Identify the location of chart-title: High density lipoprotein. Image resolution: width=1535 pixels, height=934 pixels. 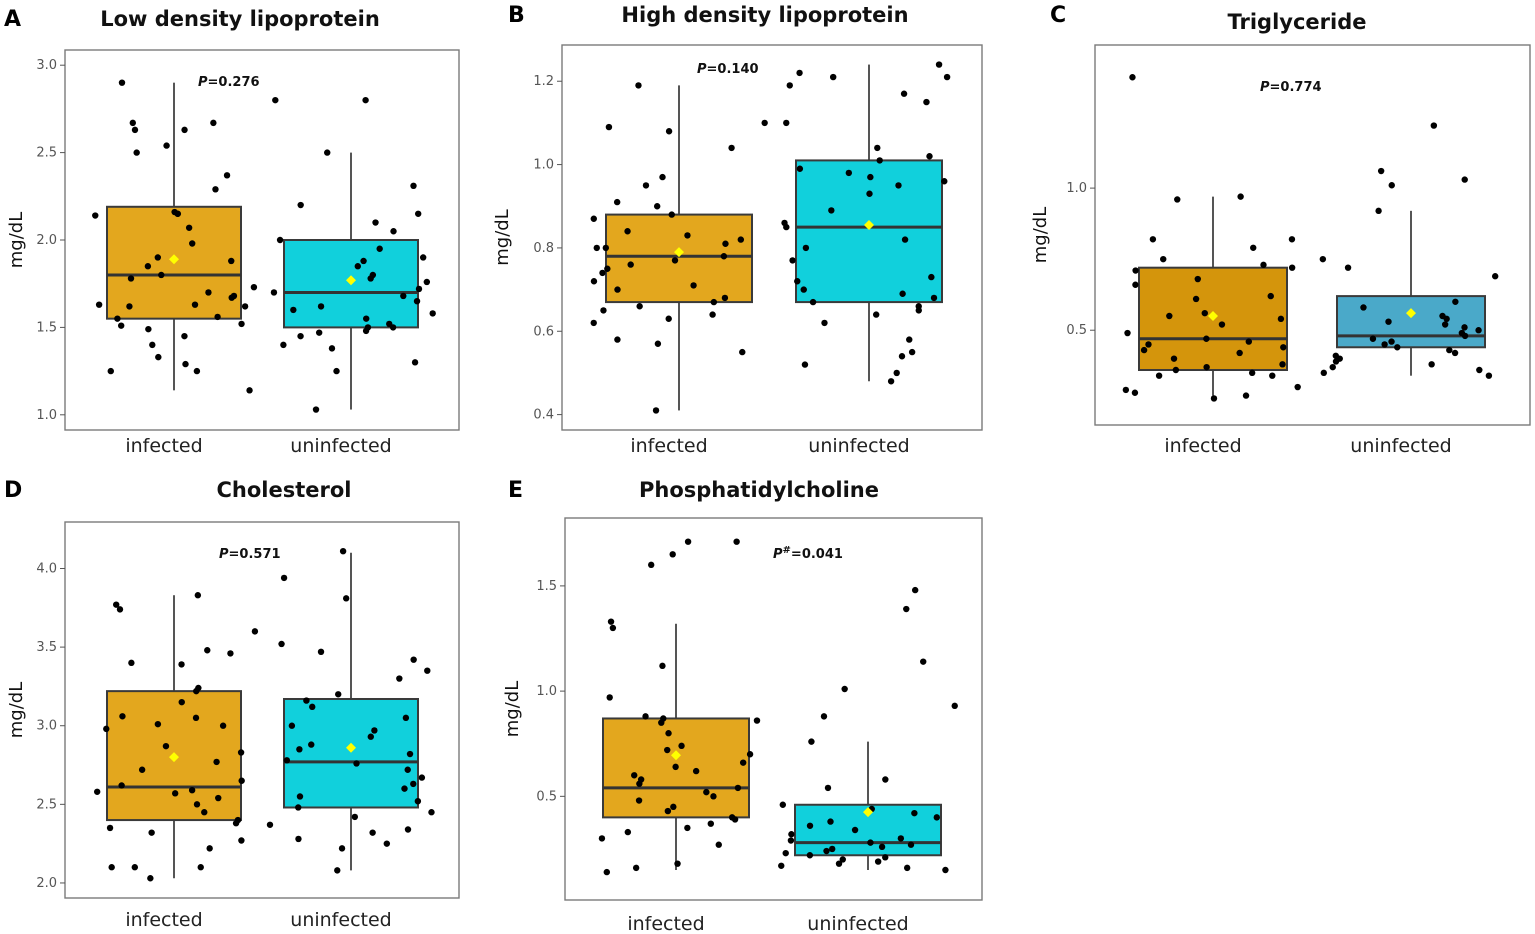
(764, 15).